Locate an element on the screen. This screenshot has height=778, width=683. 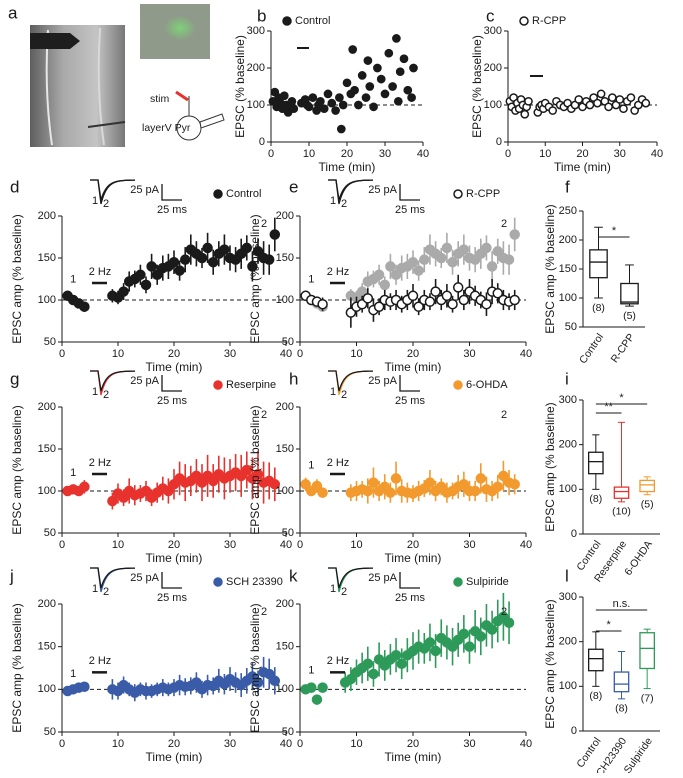
x-axis-label: Time (min) is located at coordinates (174, 558).